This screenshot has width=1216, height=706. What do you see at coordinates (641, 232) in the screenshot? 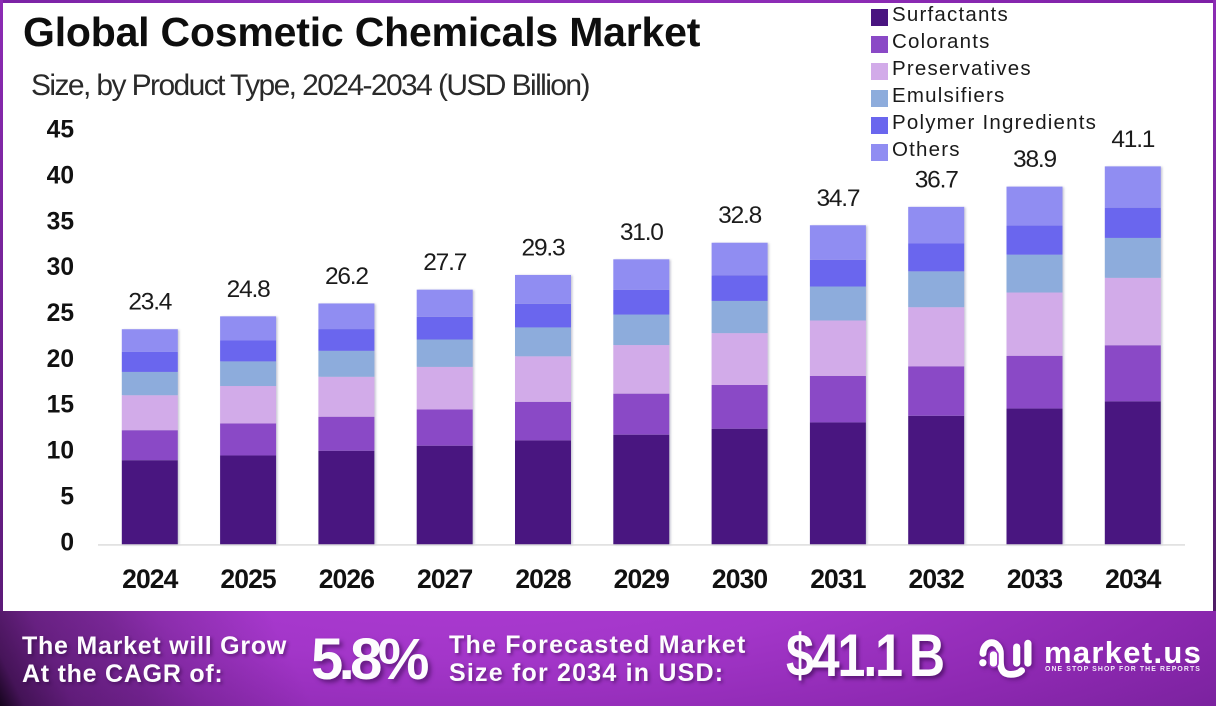
I see `svg-text: 31.0` at bounding box center [641, 232].